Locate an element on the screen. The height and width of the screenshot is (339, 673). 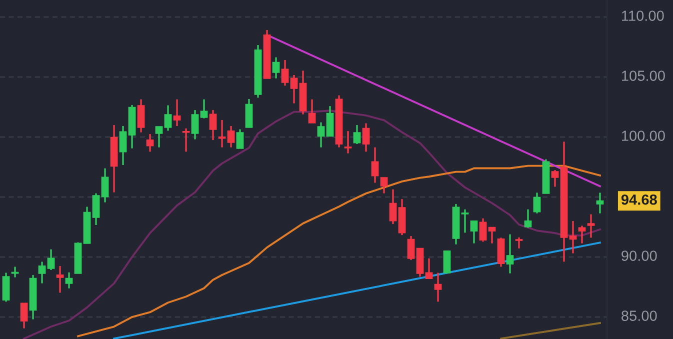
y-tick-label: 100.00 is located at coordinates (643, 135).